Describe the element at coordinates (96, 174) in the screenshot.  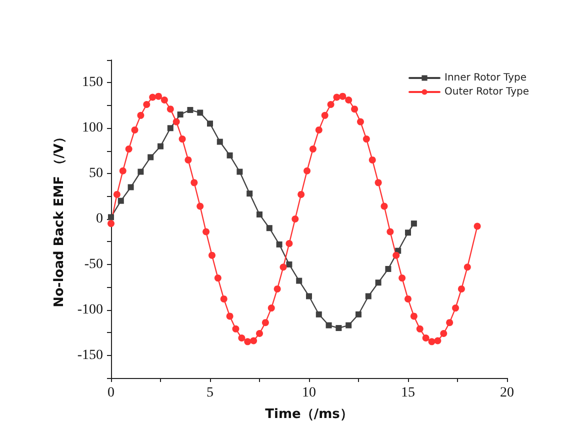
I see `y-tick-label: 50` at that location.